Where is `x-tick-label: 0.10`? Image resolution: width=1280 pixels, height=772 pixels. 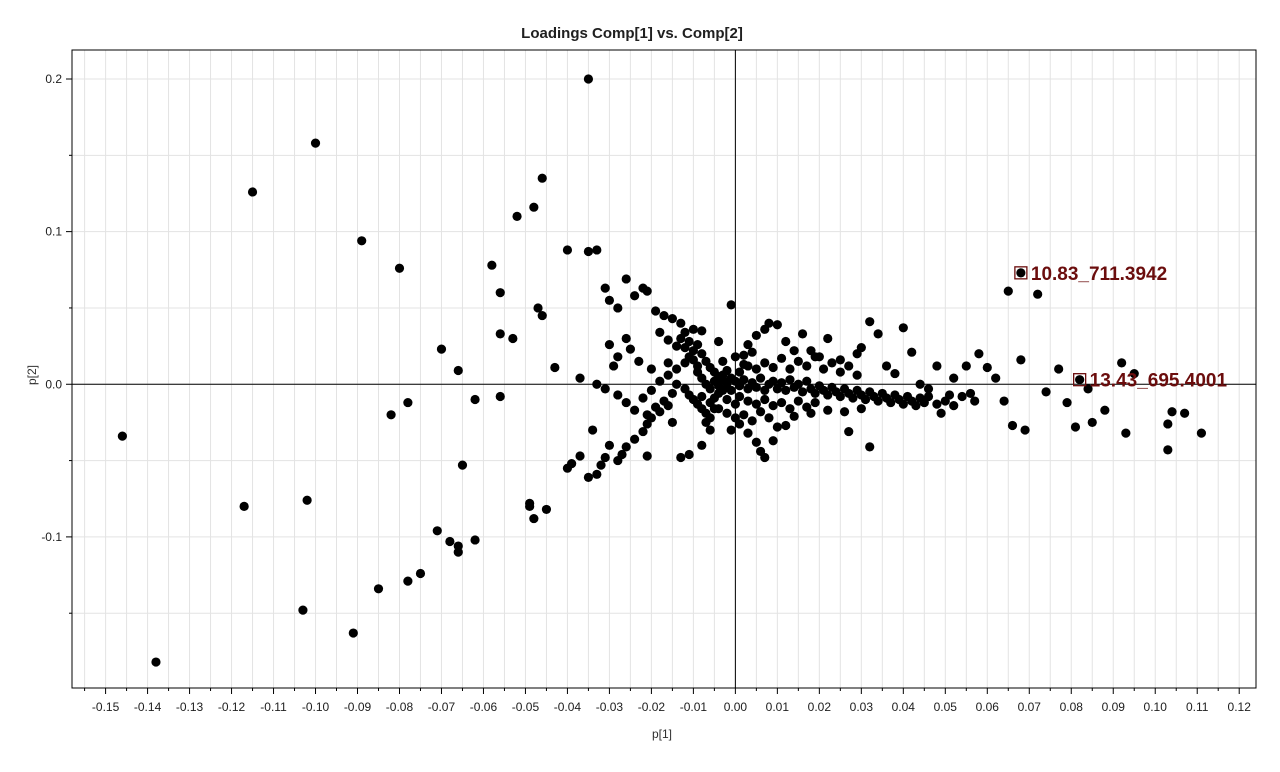
x-tick-label: 0.10 is located at coordinates (1156, 707).